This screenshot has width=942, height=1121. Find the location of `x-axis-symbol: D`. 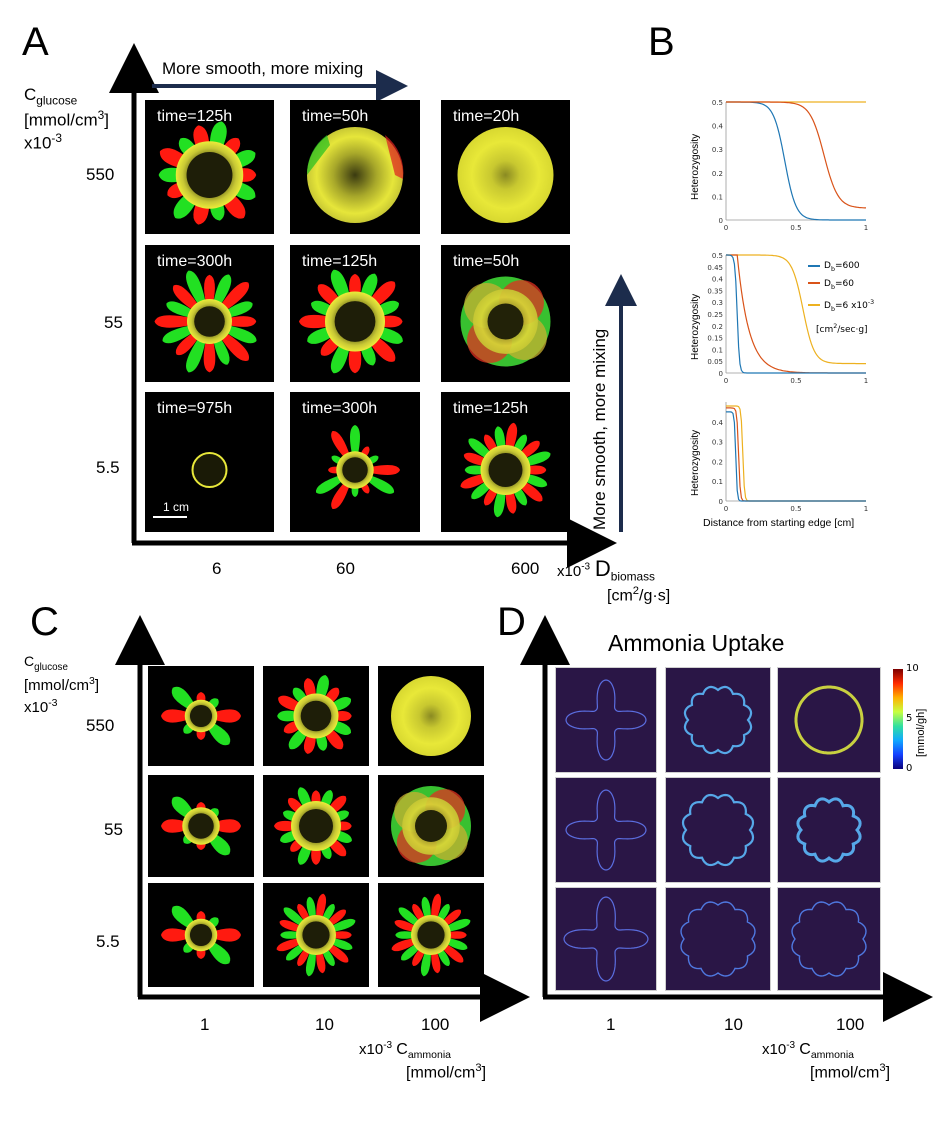

x-axis-symbol: D is located at coordinates (602, 568).